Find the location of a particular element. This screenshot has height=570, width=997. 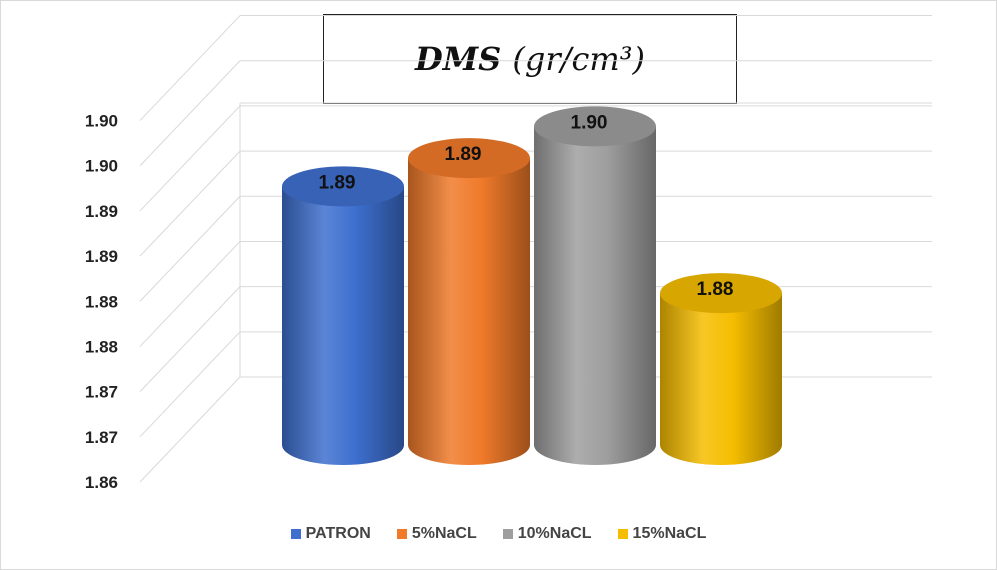

bar-15%NaCL is located at coordinates (721, 369).